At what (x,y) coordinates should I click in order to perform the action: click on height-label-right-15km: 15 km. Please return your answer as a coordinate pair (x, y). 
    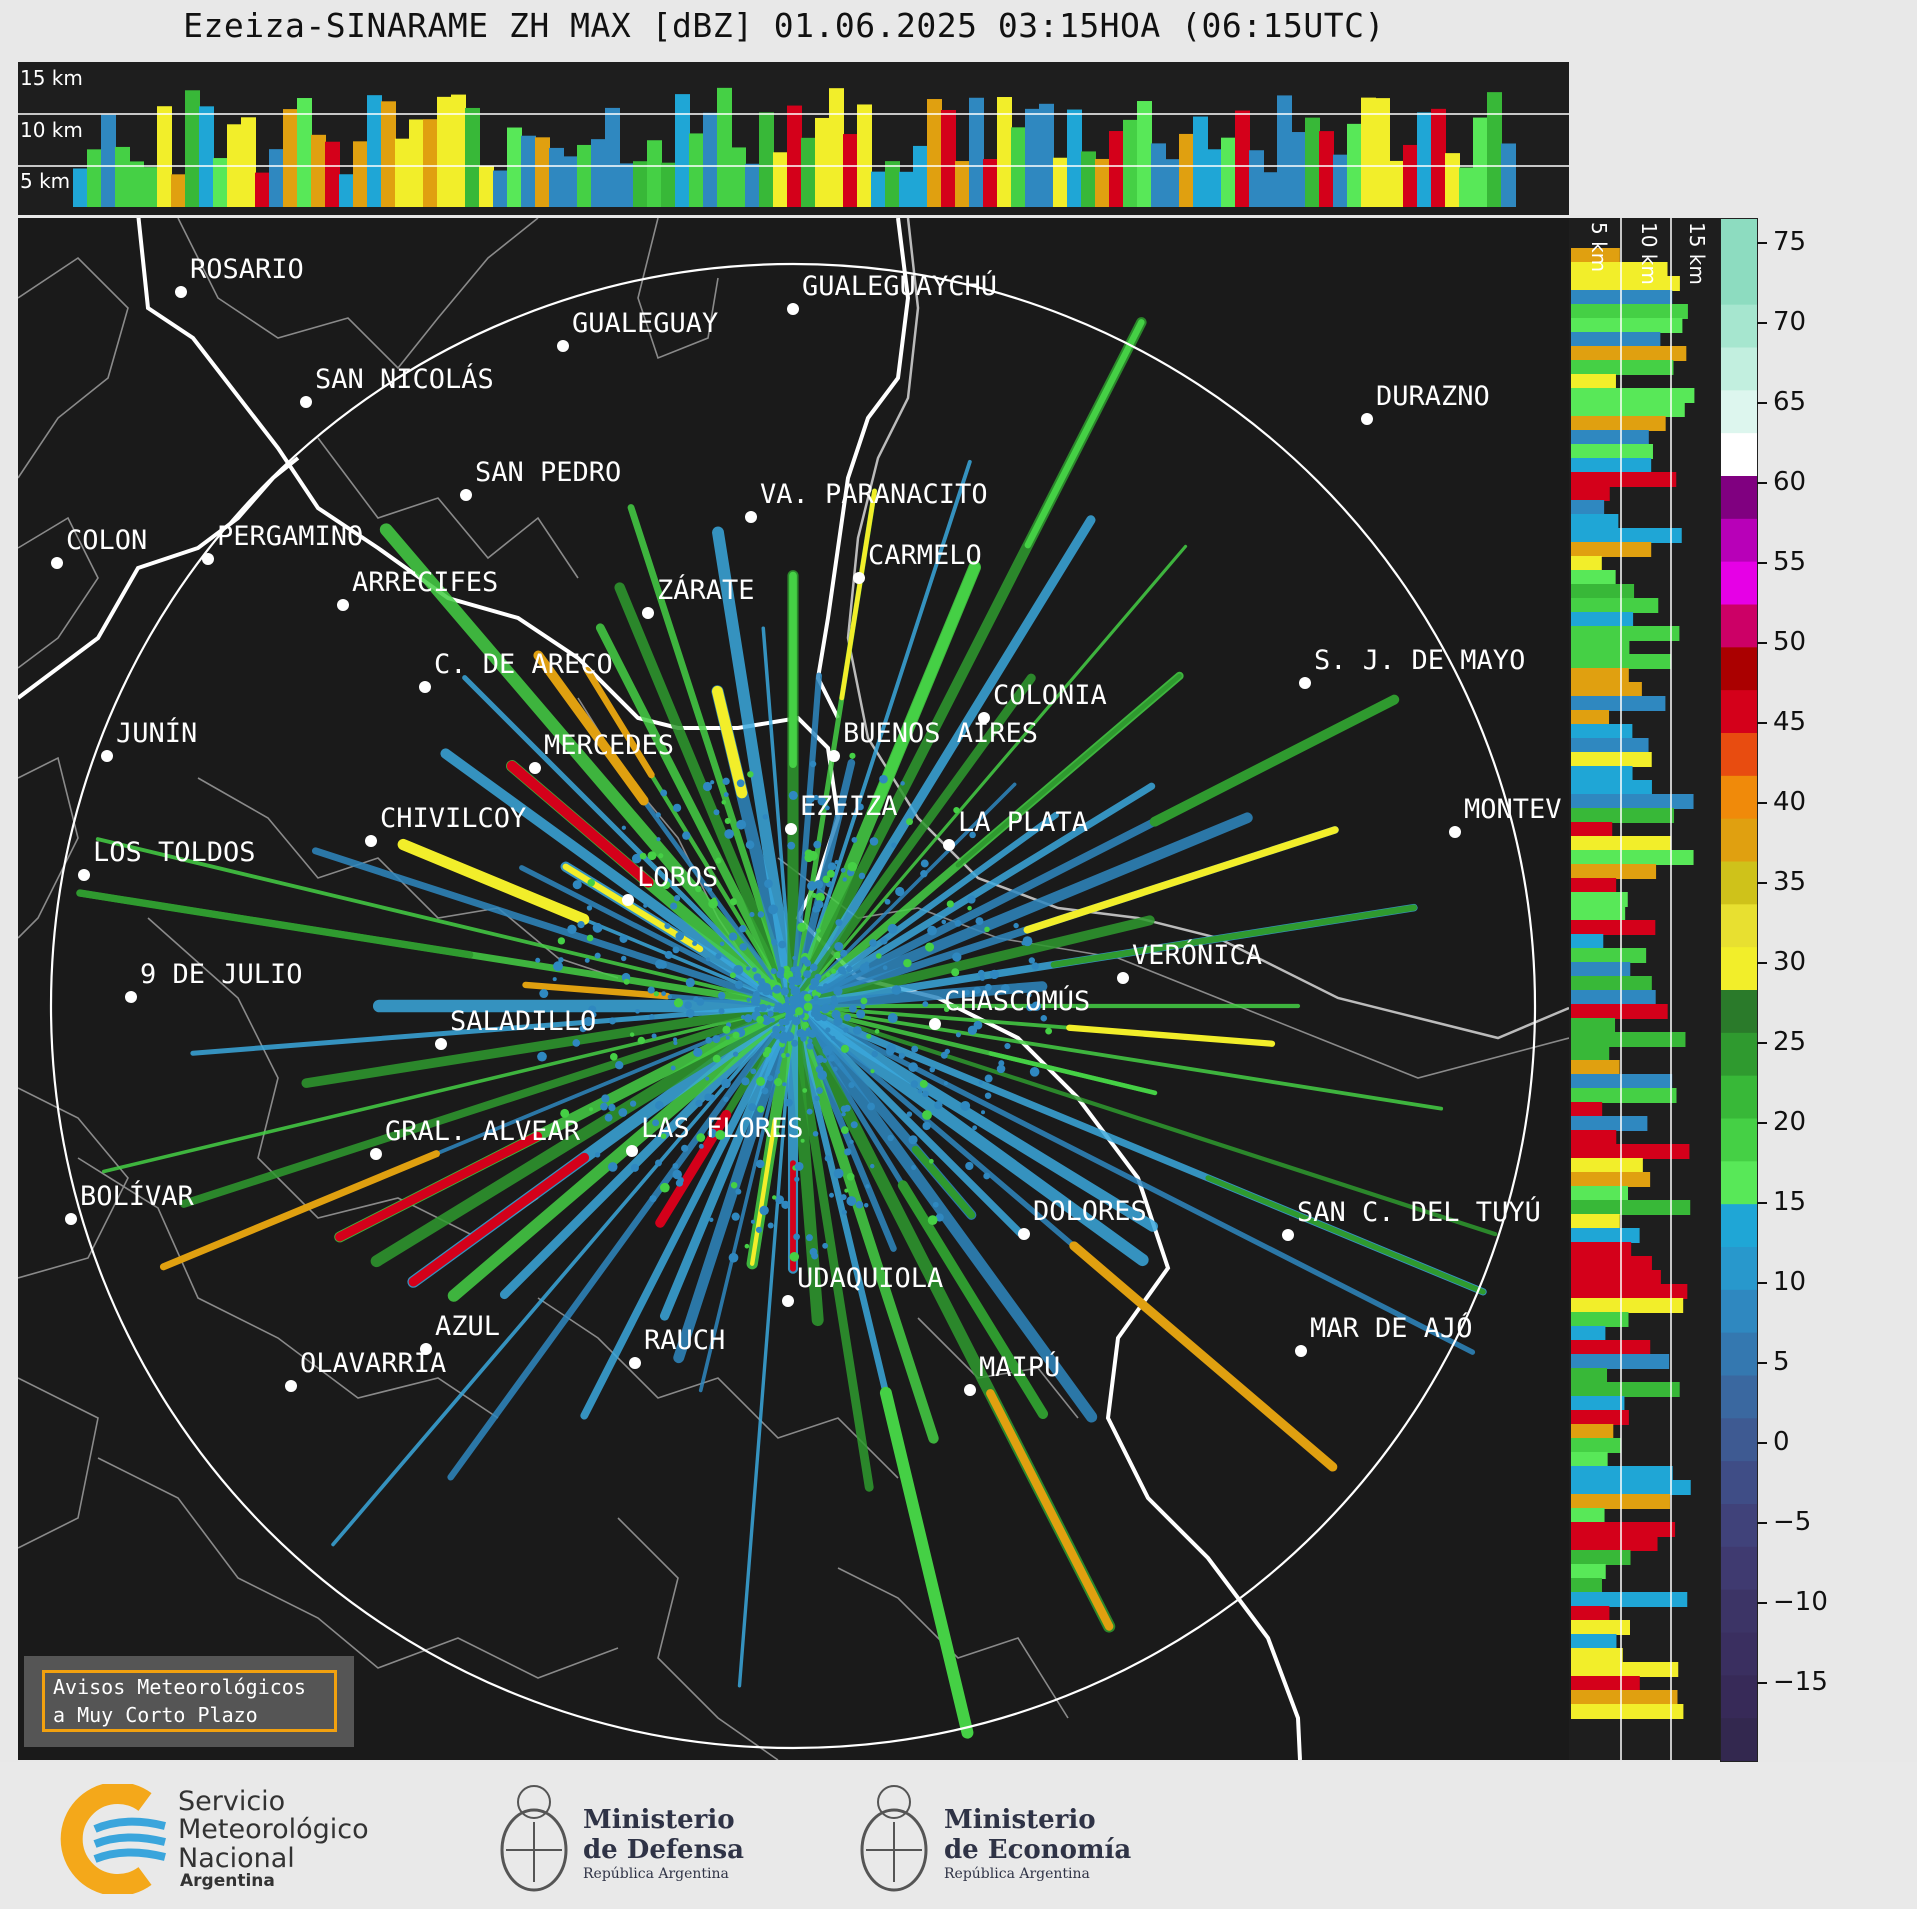
    Looking at the image, I should click on (1697, 253).